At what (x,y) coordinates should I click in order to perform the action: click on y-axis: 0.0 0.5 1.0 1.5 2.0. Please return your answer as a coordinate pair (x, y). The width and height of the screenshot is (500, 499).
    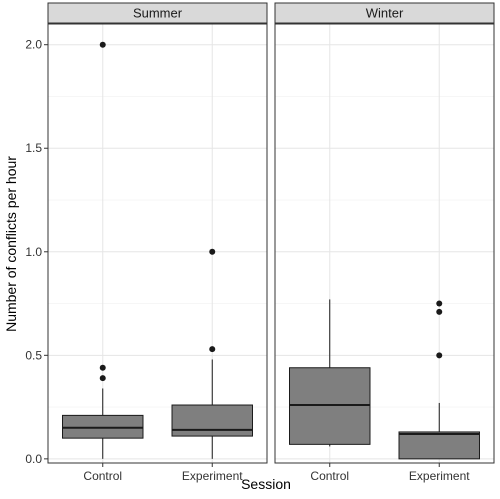
    Looking at the image, I should click on (36, 252).